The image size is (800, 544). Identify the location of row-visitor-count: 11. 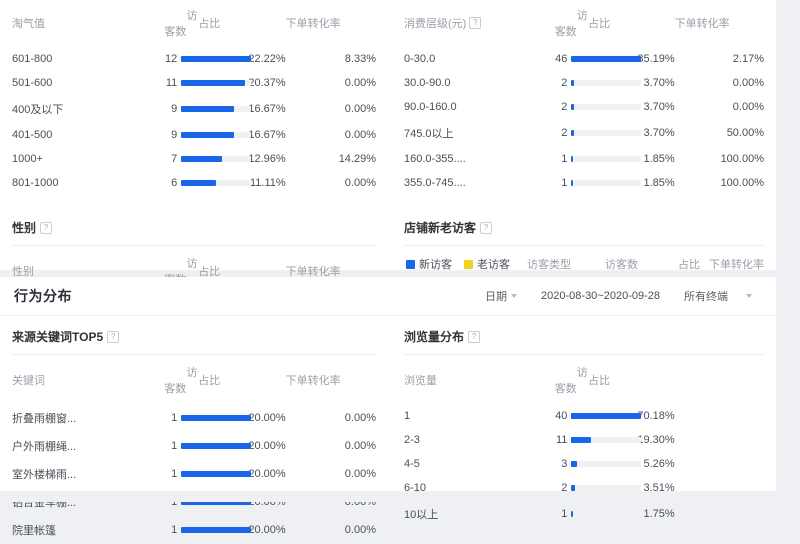
(171, 83).